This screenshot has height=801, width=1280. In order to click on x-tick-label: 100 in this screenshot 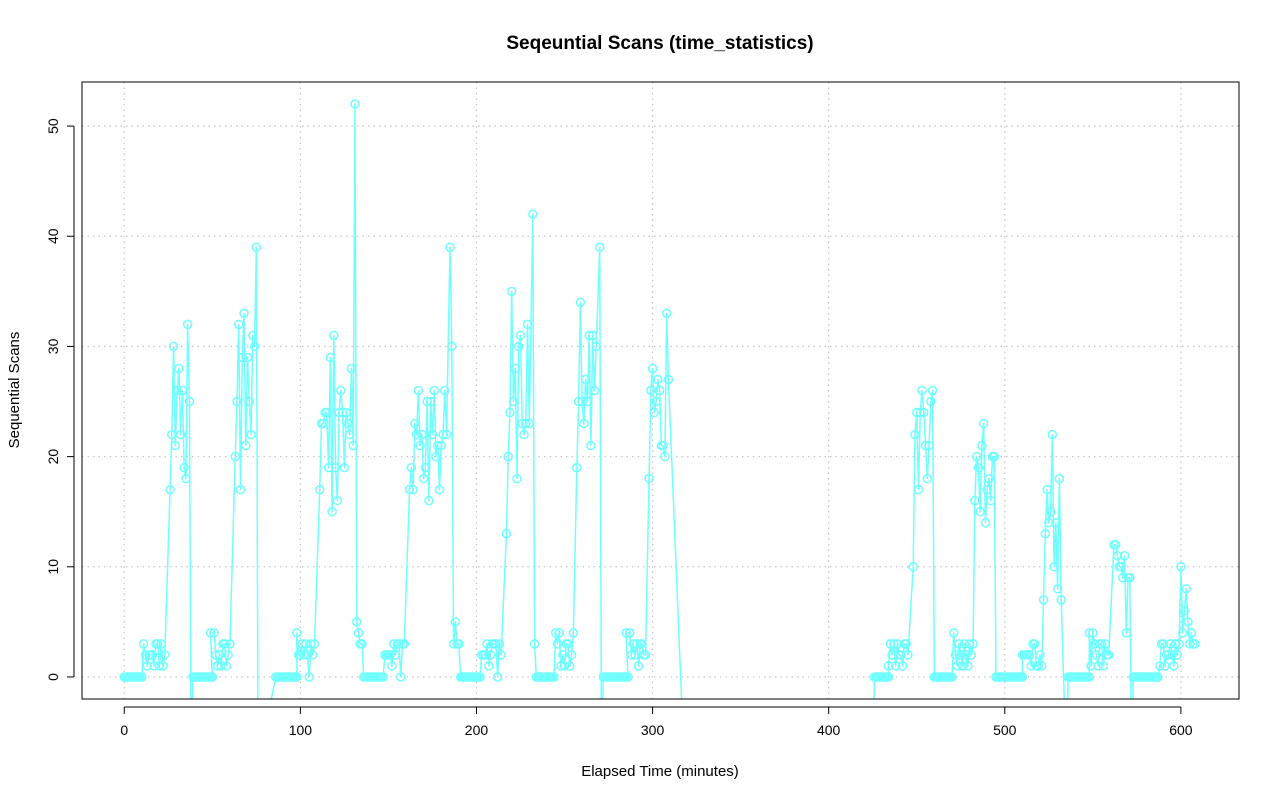, I will do `click(301, 730)`.